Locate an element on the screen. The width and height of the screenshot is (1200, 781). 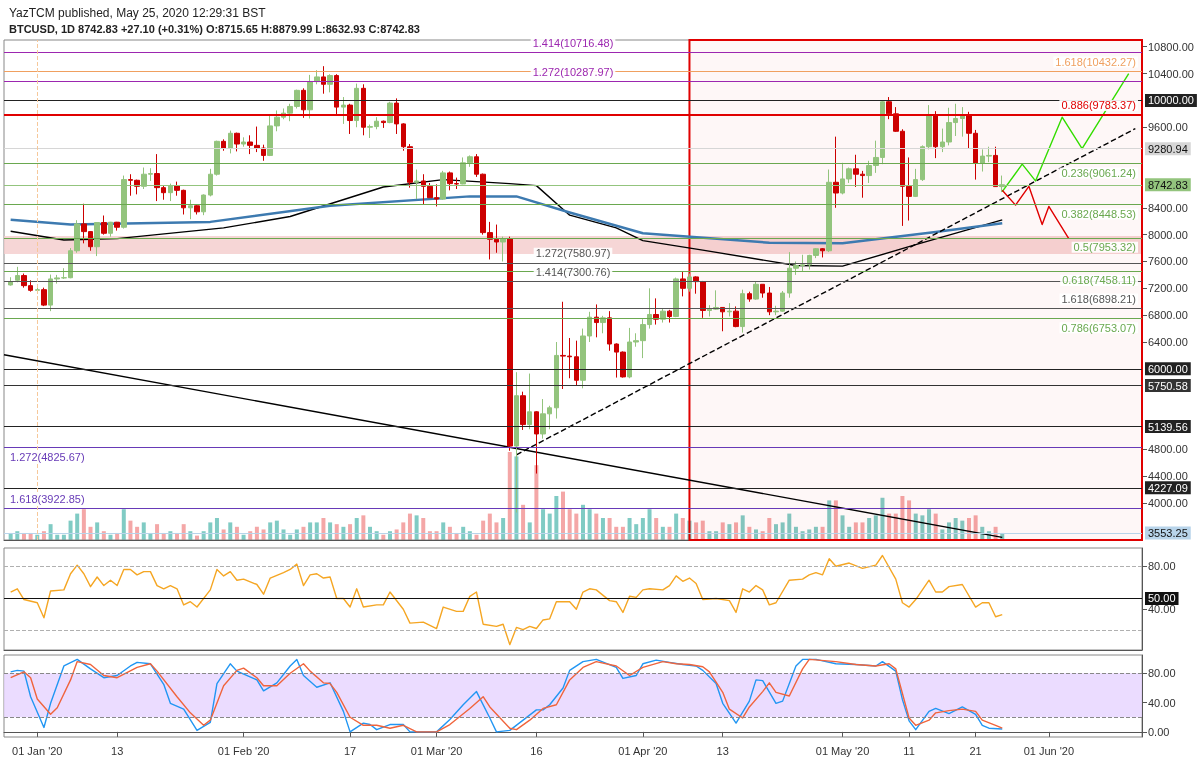
y-tick-label: 10400.00 is located at coordinates (1171, 73).